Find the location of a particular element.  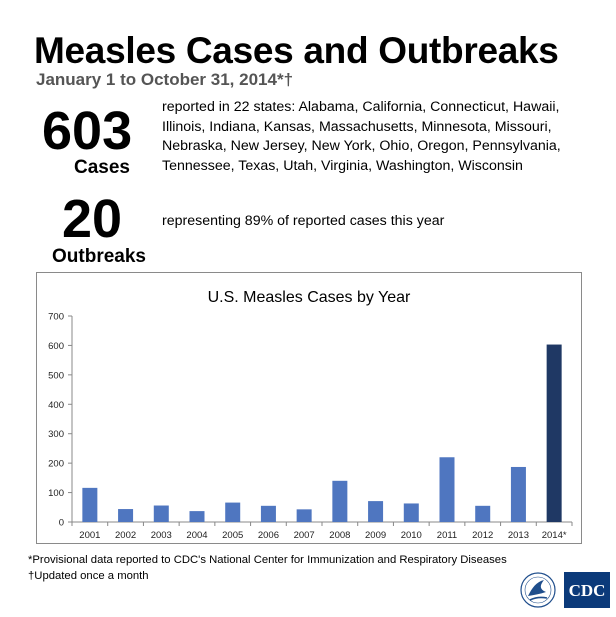

bar-2005 is located at coordinates (233, 512).